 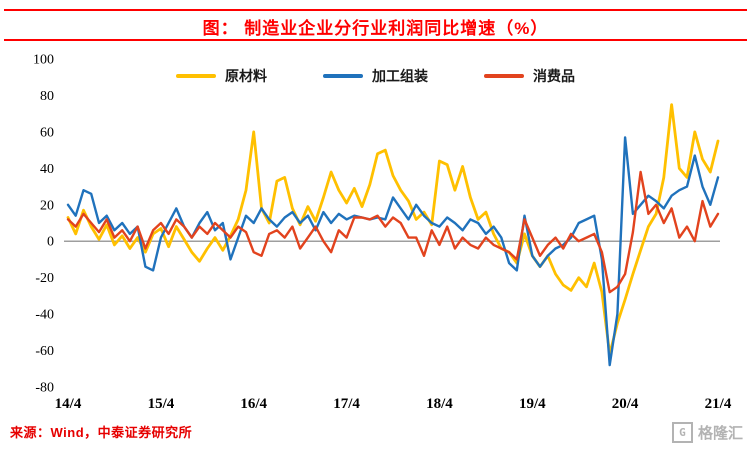 I want to click on x-tick-label: 19/4, so click(x=532, y=404).